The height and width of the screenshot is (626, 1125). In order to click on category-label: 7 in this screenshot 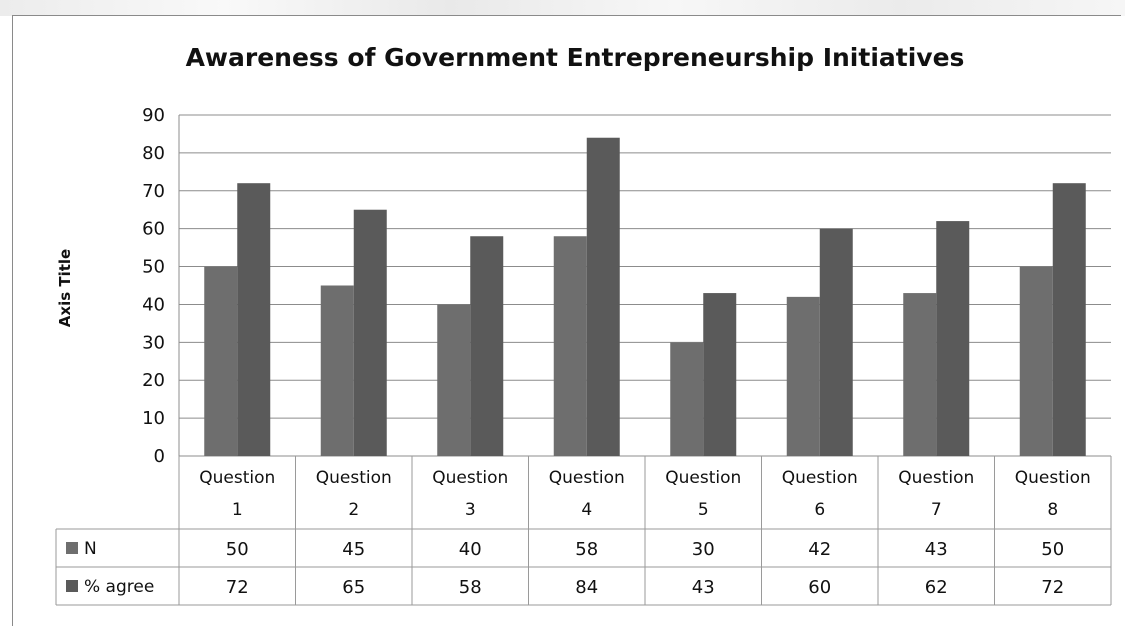, I will do `click(936, 510)`.